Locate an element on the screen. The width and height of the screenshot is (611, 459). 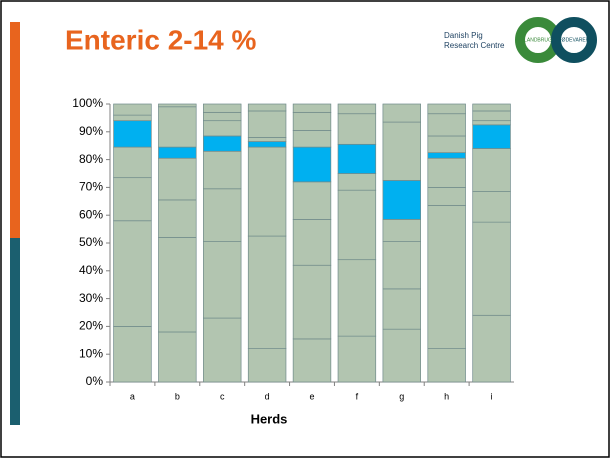
y-tick-label: 80% is located at coordinates (91, 159).